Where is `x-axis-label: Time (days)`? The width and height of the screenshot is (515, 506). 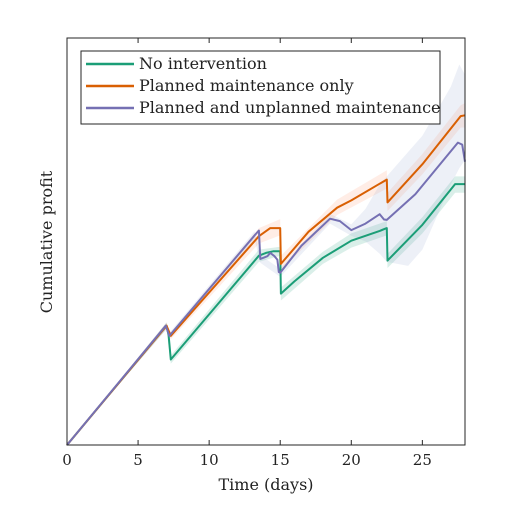
x-axis-label: Time (days) is located at coordinates (265, 484).